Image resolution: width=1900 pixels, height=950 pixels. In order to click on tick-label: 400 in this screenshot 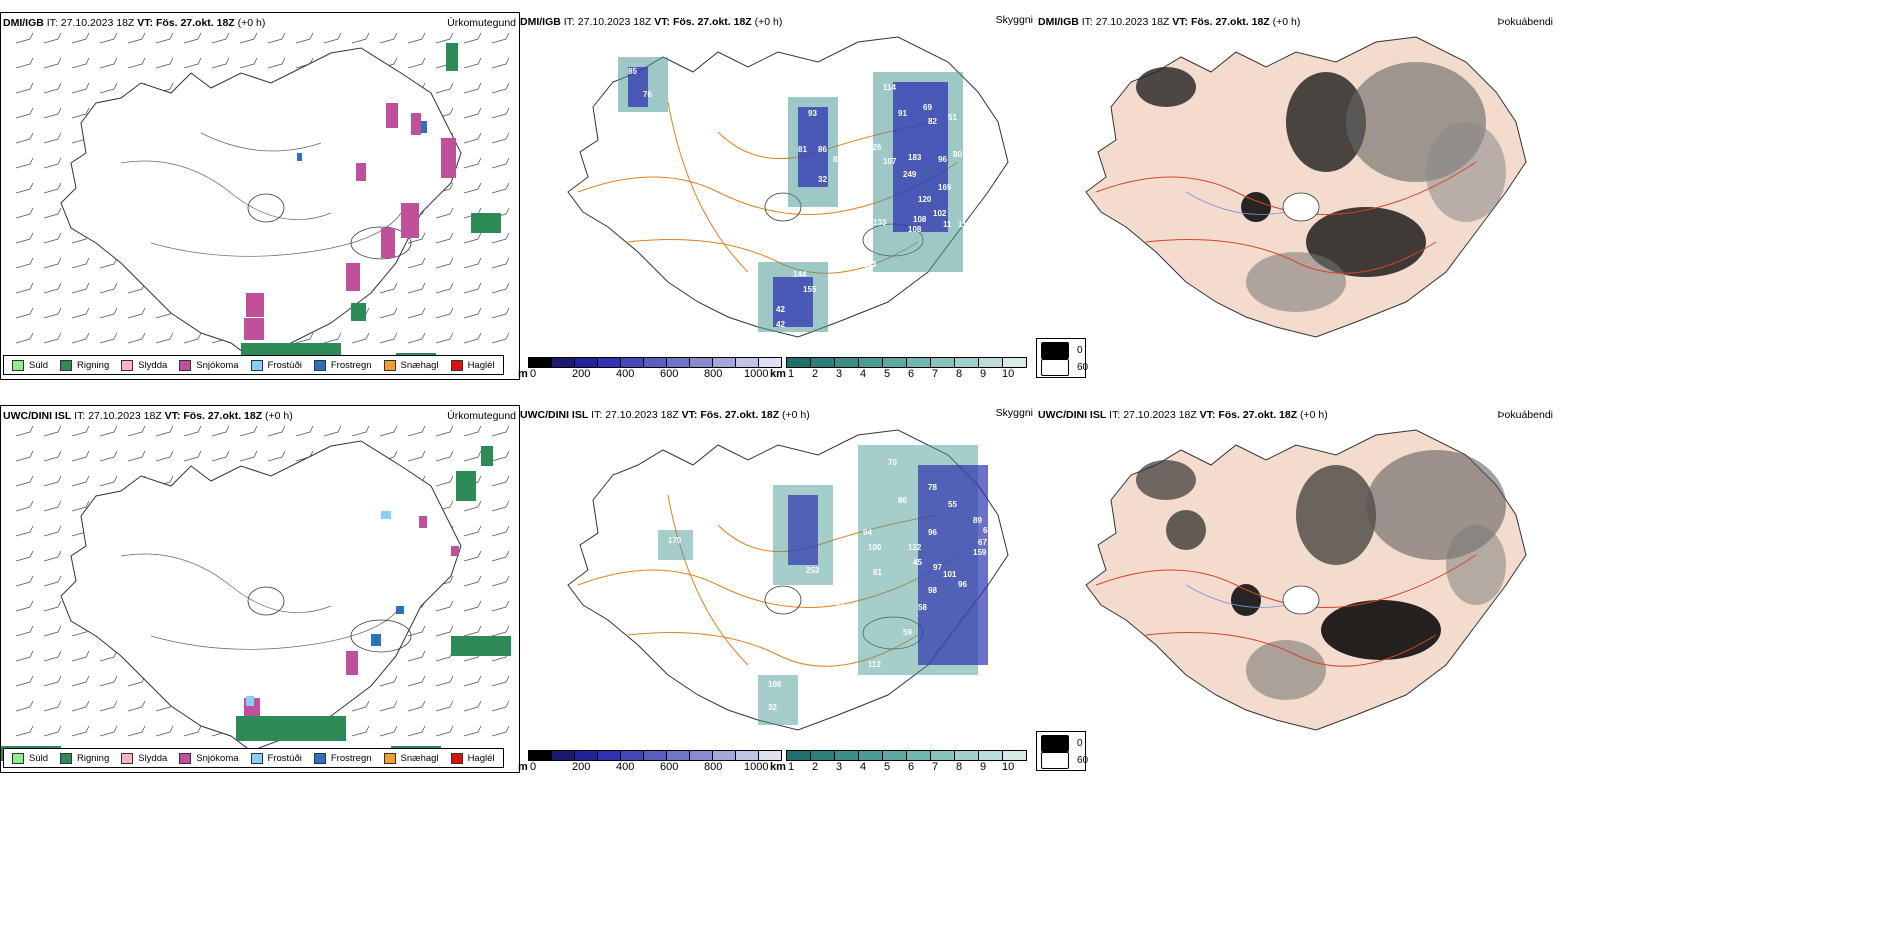, I will do `click(625, 374)`.